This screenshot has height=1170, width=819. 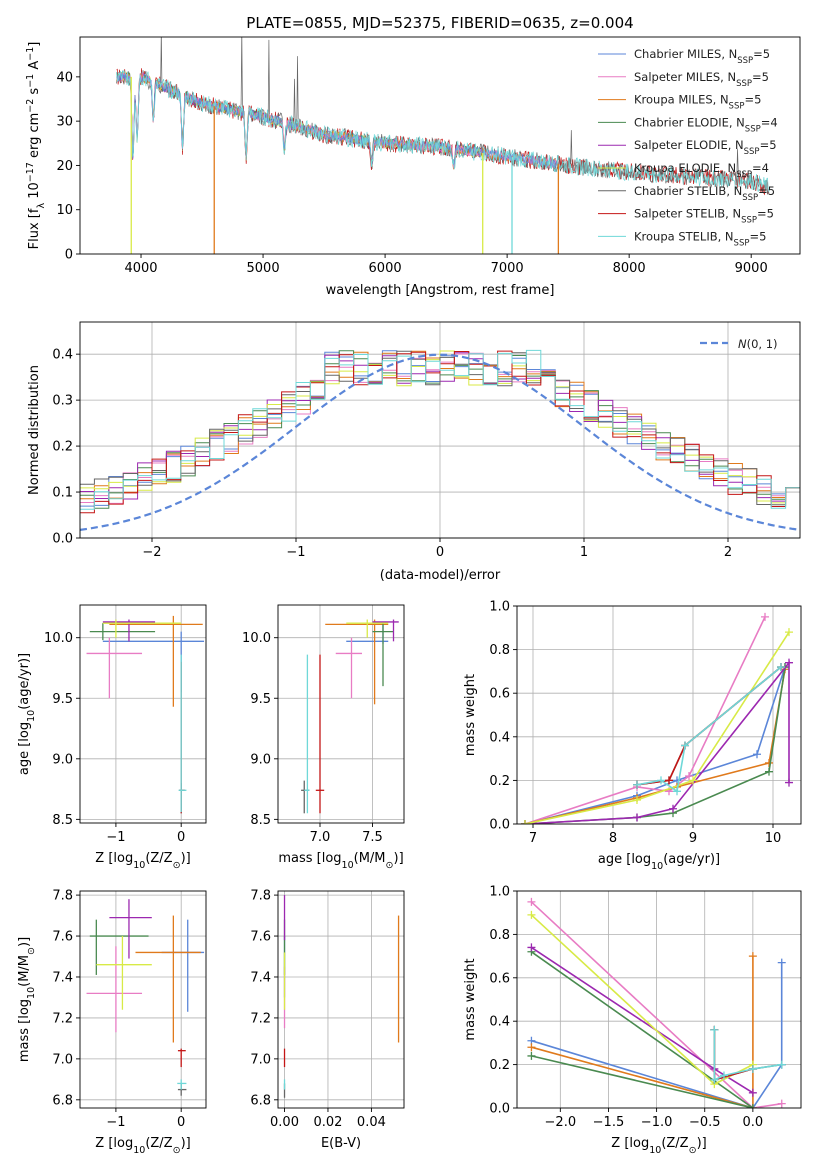 What do you see at coordinates (753, 1122) in the screenshot?
I see `x-tick-label: 0.0` at bounding box center [753, 1122].